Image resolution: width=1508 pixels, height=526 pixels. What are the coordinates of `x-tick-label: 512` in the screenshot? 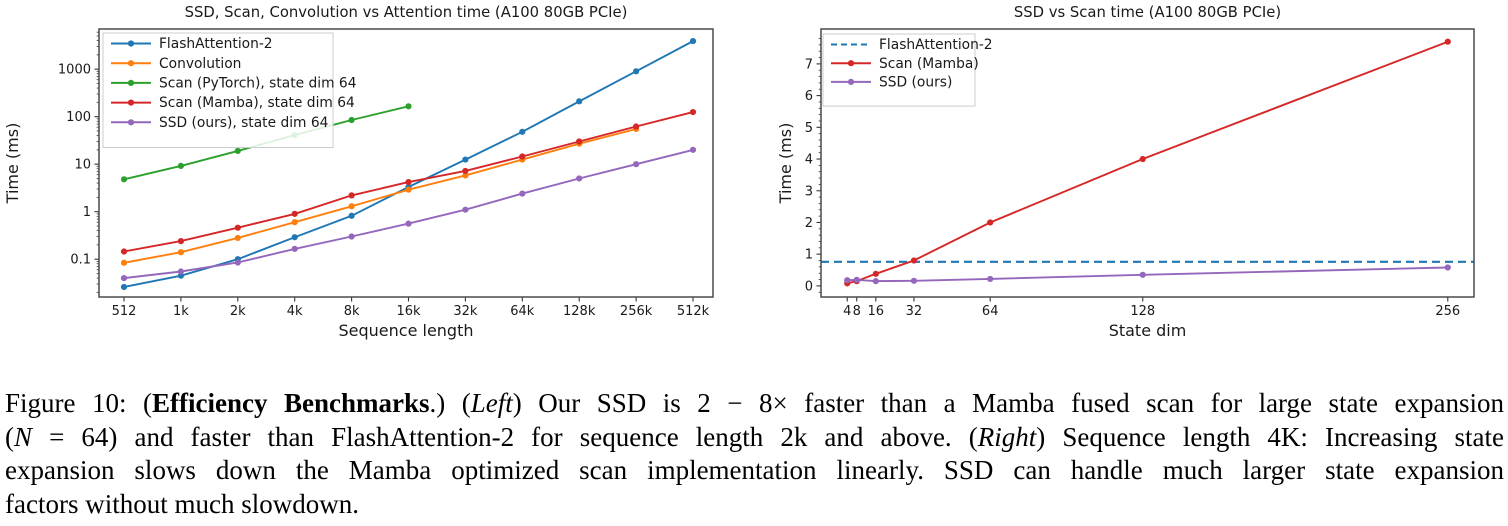 It's located at (124, 311).